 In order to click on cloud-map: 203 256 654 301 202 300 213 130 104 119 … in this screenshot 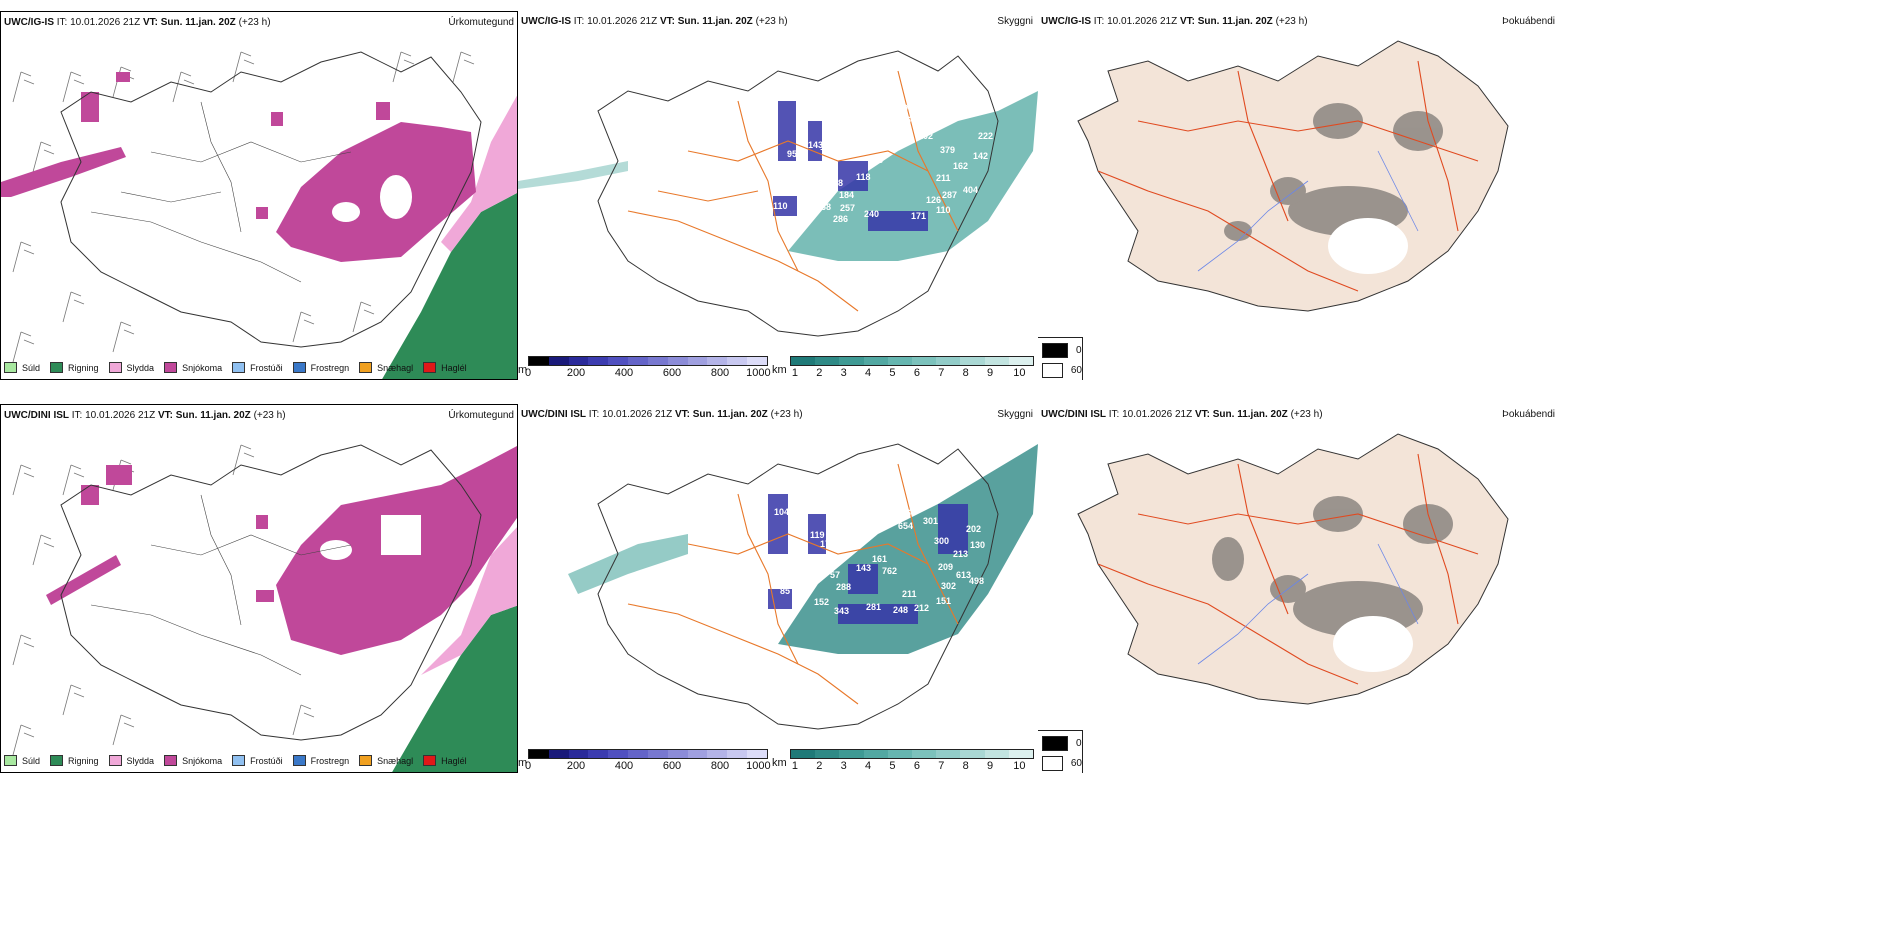, I will do `click(803, 586)`.